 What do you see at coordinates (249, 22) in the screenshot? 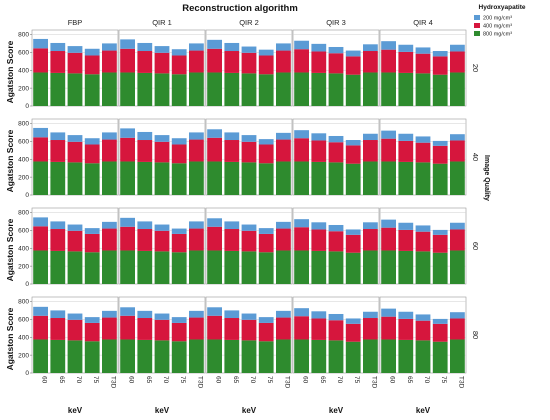
I see `column-facet-label: QIR 2` at bounding box center [249, 22].